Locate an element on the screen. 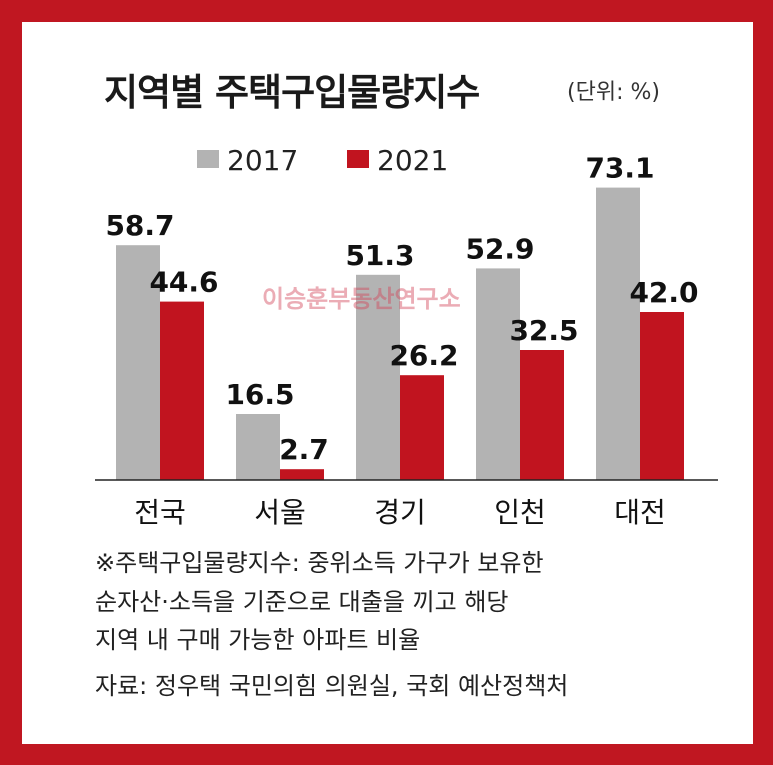 The image size is (773, 765). data-label-2021-3: 32.5 is located at coordinates (543, 330).